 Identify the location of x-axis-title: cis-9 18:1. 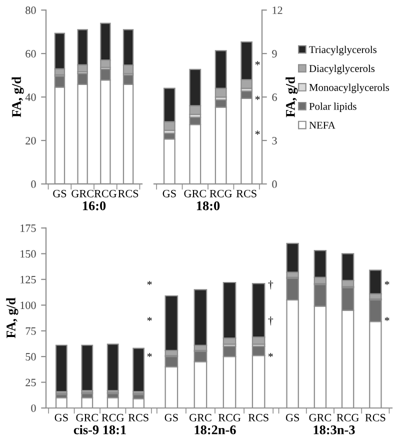
(100, 429).